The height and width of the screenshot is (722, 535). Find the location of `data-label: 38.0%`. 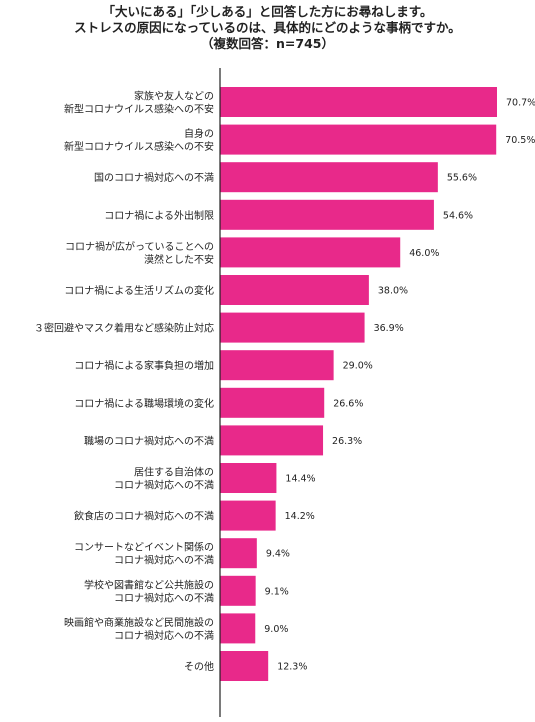

data-label: 38.0% is located at coordinates (393, 291).